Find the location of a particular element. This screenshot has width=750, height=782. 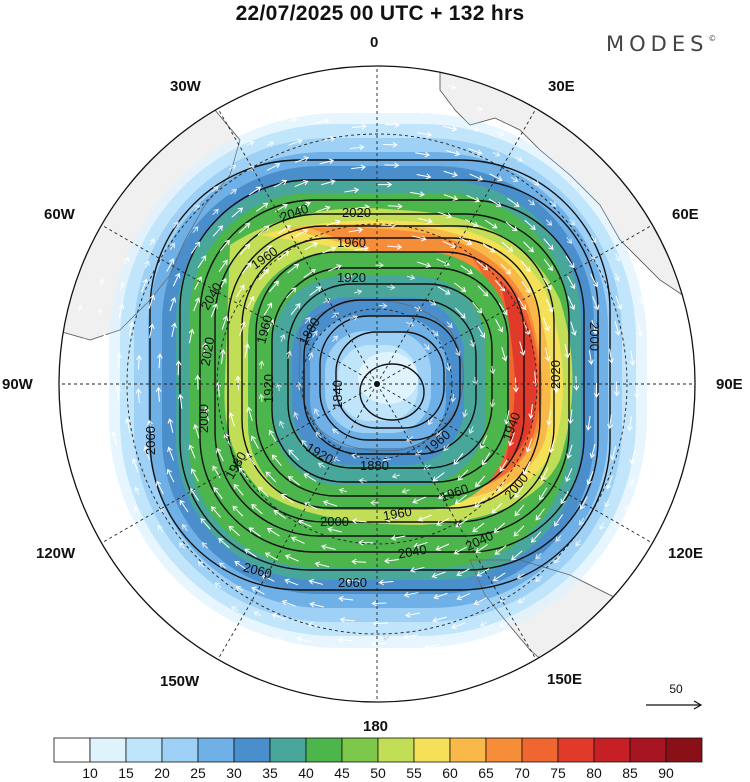

lon-label-150w: 150W is located at coordinates (180, 681).